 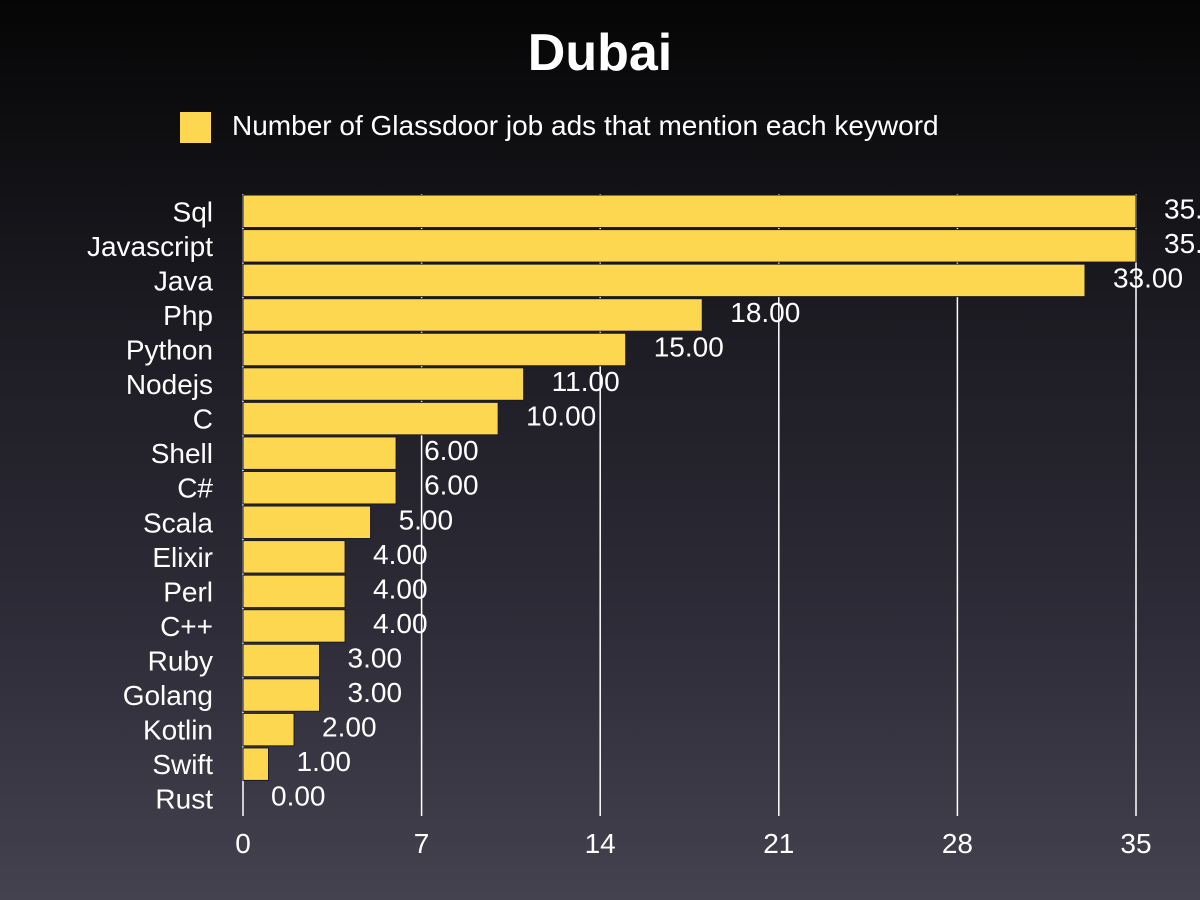 What do you see at coordinates (693, 843) in the screenshot?
I see `x-axis-ticks: 0 7 14 21 28 35` at bounding box center [693, 843].